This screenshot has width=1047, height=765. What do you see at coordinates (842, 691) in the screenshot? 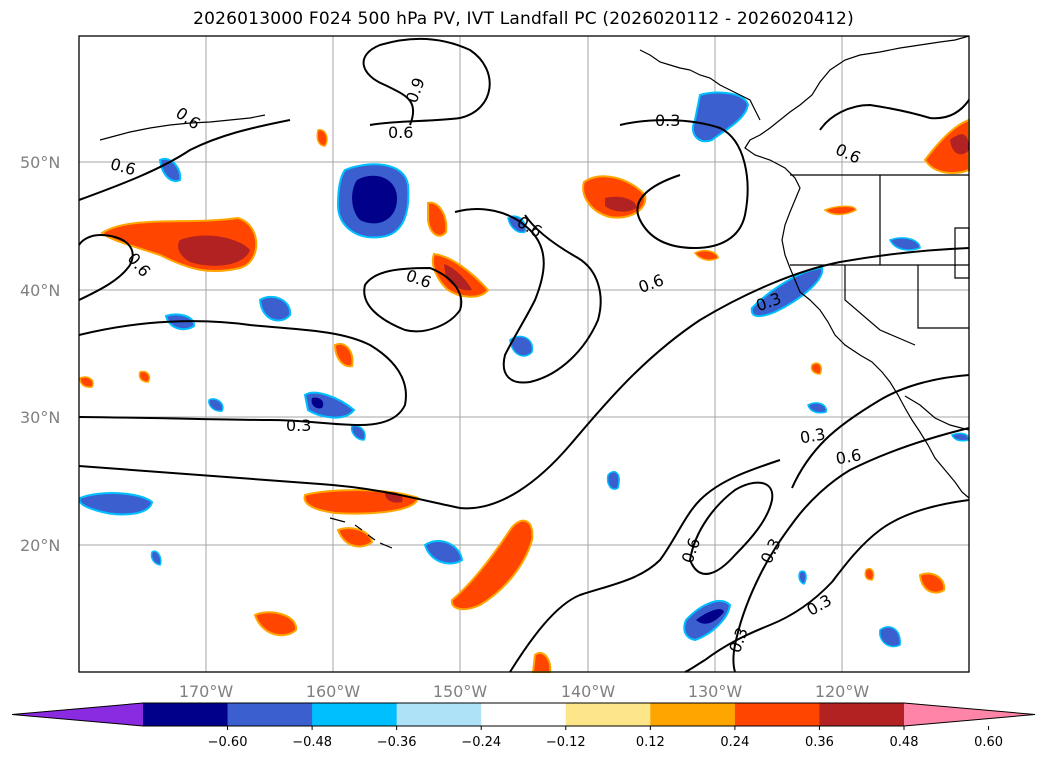
I see `lon-label-120w: 120°W` at bounding box center [842, 691].